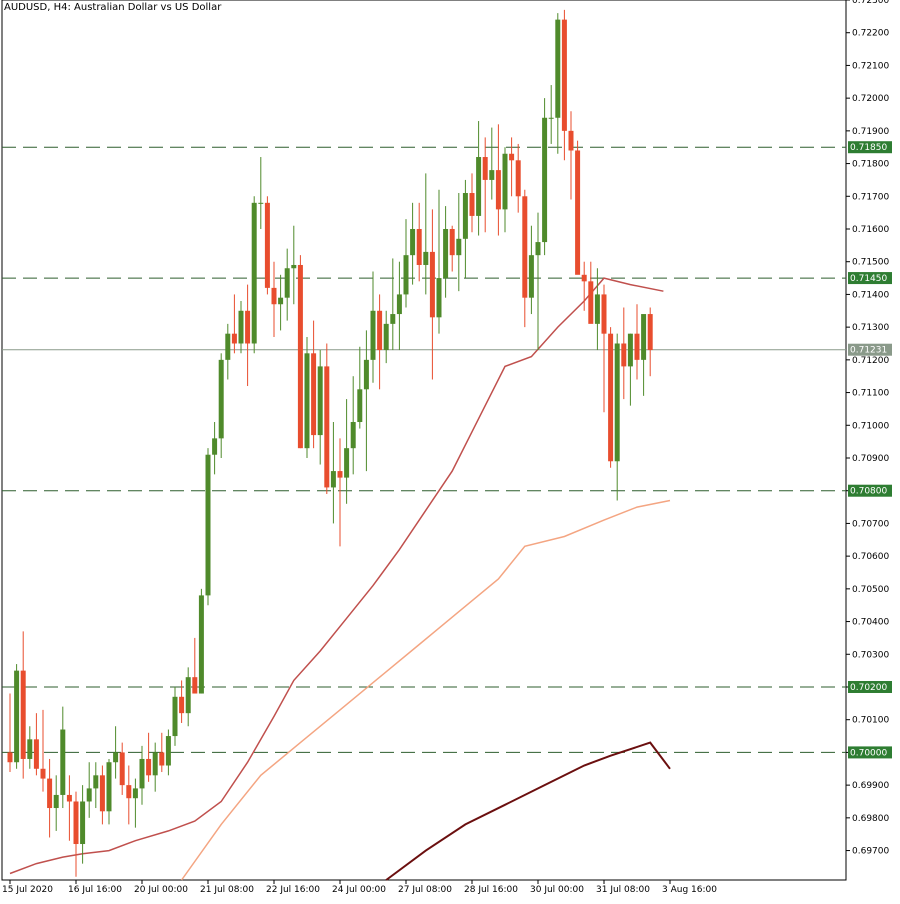 The height and width of the screenshot is (904, 900). What do you see at coordinates (870, 165) in the screenshot?
I see `y-tick-label: 0.71800` at bounding box center [870, 165].